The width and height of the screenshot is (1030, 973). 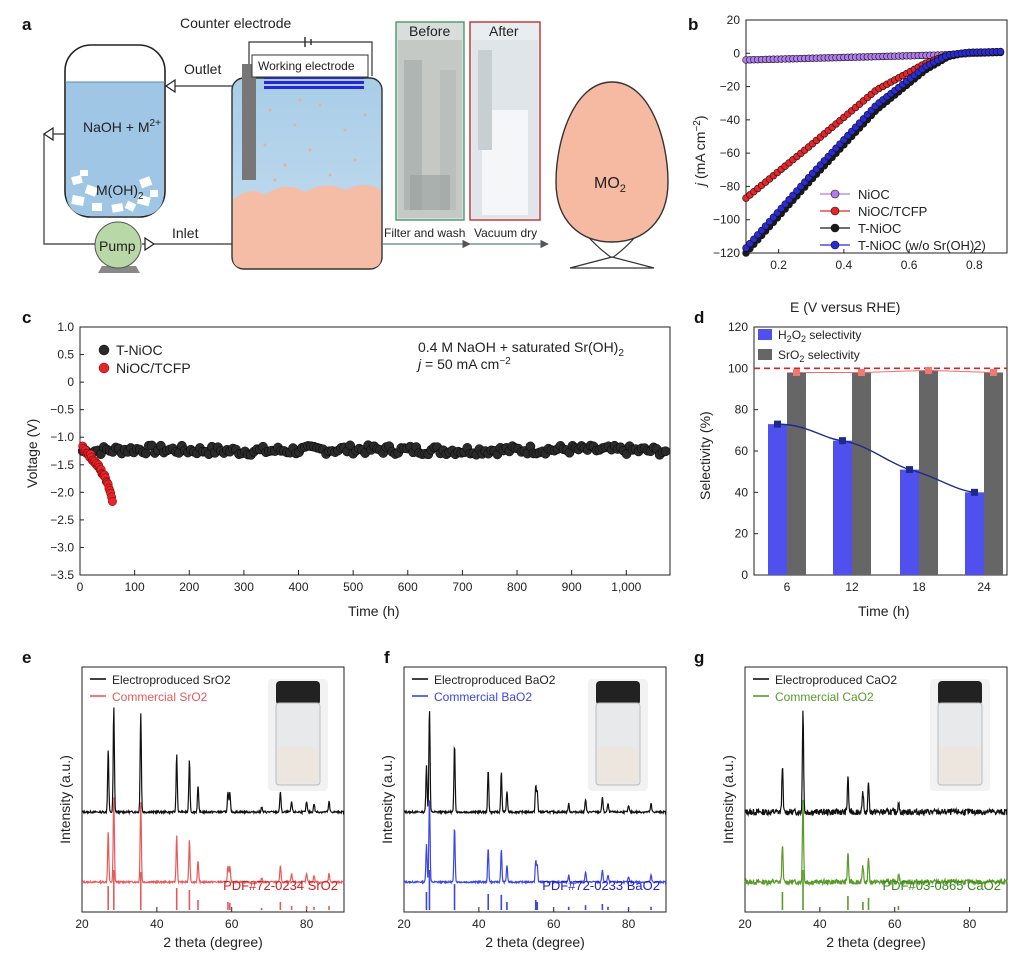 I want to click on x-tick-label: 1,000, so click(x=626, y=587).